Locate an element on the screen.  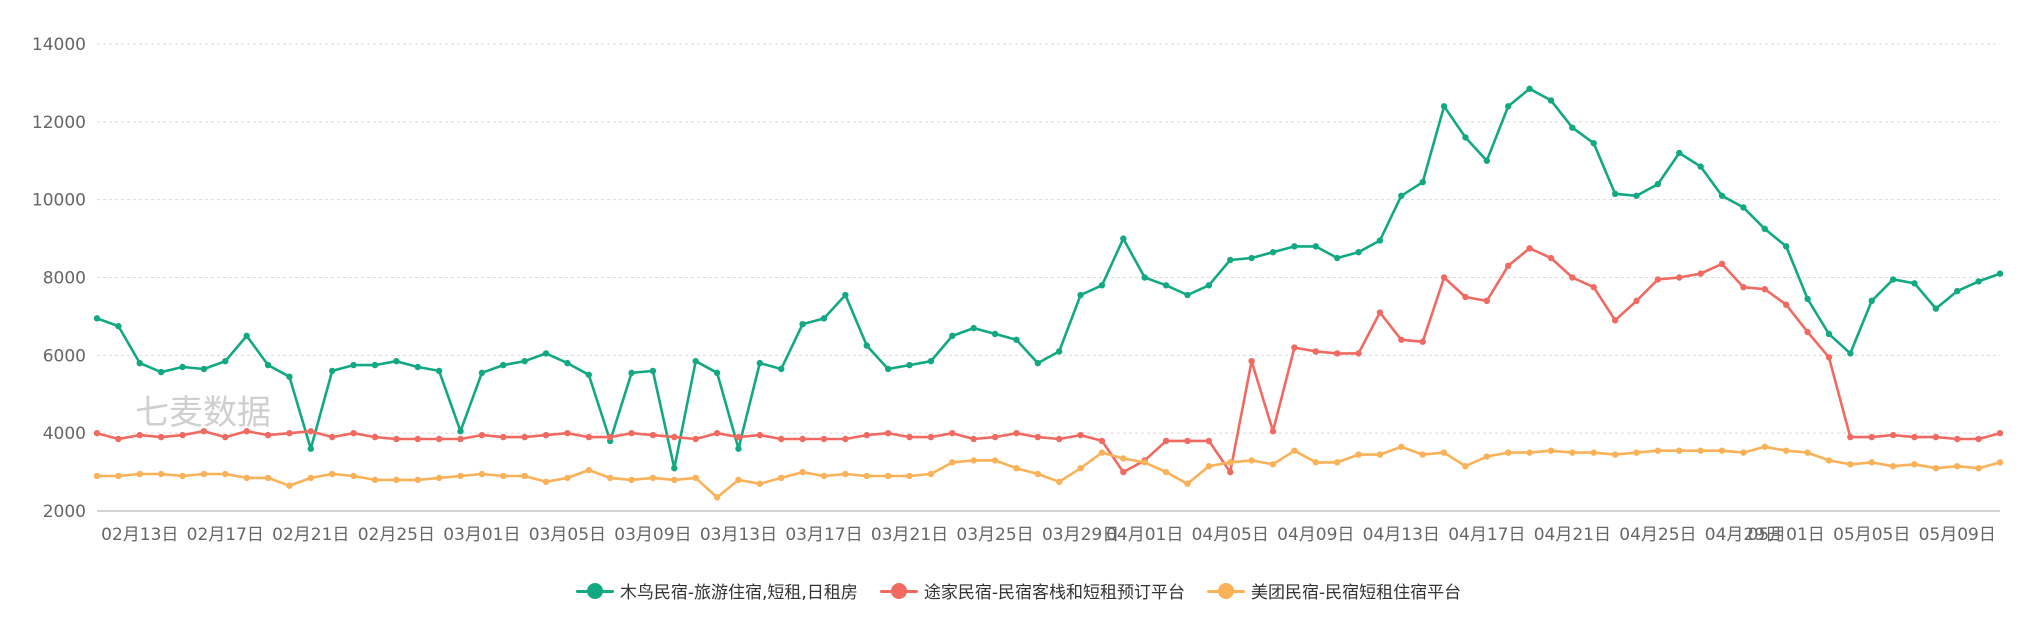
legend-item-2: 途家民宿-民宿客栈和短租预订平台 is located at coordinates (1032, 590).